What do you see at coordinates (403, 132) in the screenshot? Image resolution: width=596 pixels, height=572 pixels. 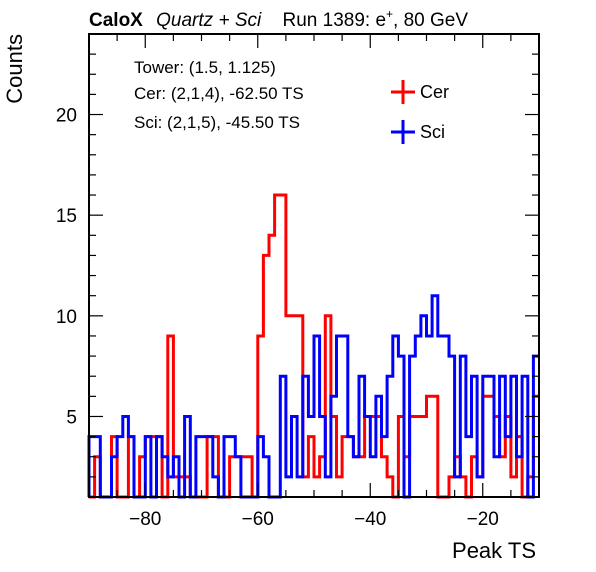 I see `legend-marker-sci` at bounding box center [403, 132].